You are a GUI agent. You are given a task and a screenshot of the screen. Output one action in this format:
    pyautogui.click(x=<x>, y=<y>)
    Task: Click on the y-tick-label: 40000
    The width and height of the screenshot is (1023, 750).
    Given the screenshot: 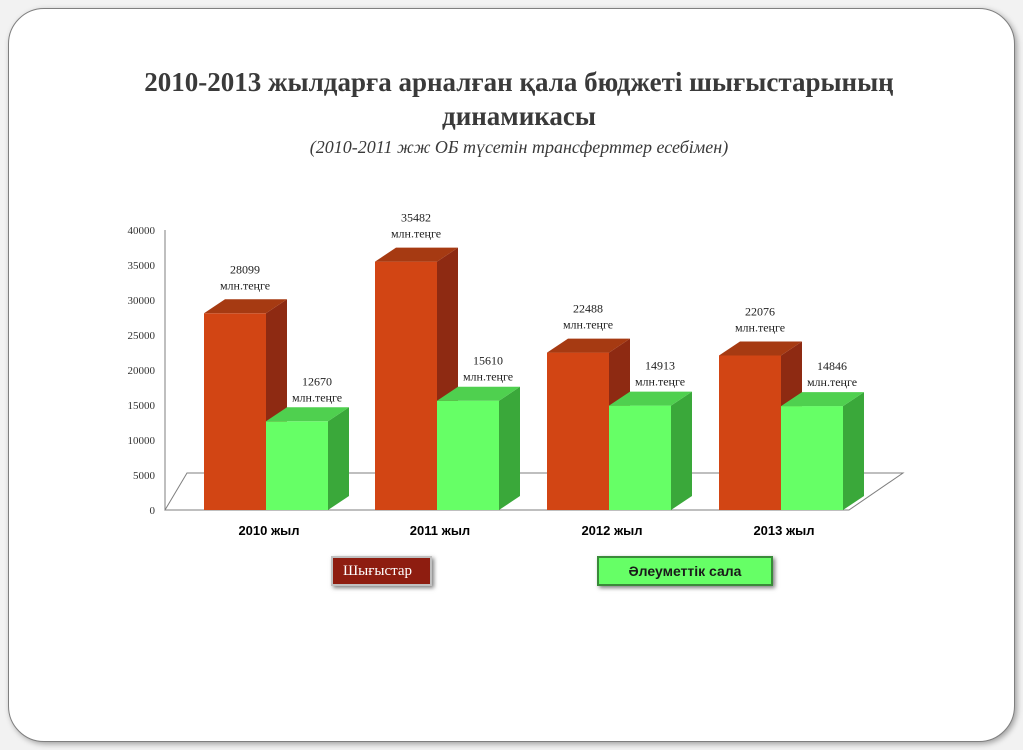 What is the action you would take?
    pyautogui.click(x=142, y=231)
    